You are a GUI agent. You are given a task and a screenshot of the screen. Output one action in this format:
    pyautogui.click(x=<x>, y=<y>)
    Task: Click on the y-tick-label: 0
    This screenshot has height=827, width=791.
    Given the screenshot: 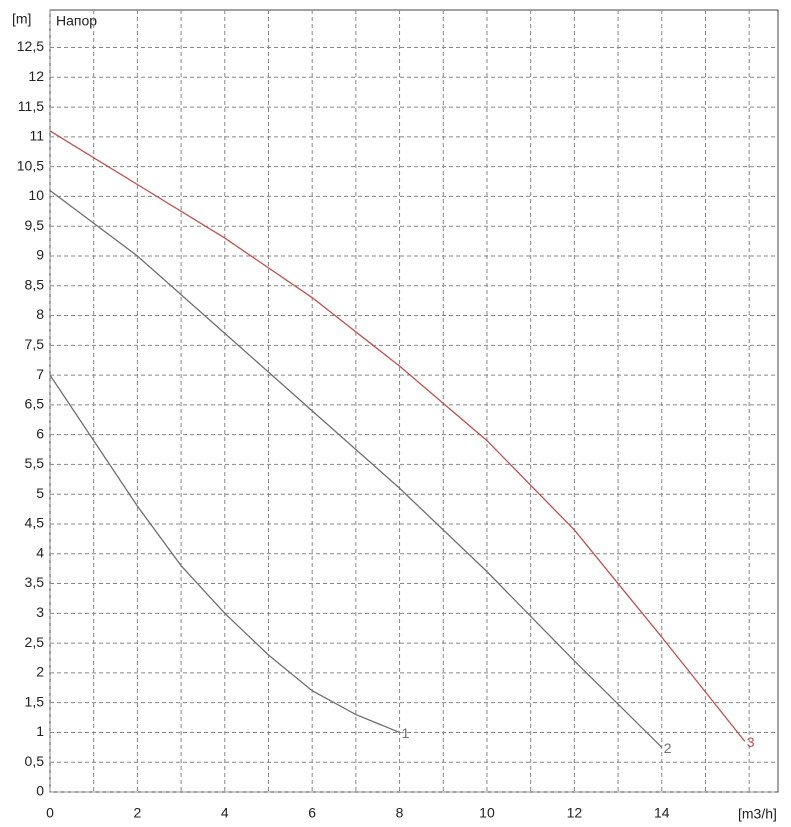 What is the action you would take?
    pyautogui.click(x=40, y=791)
    